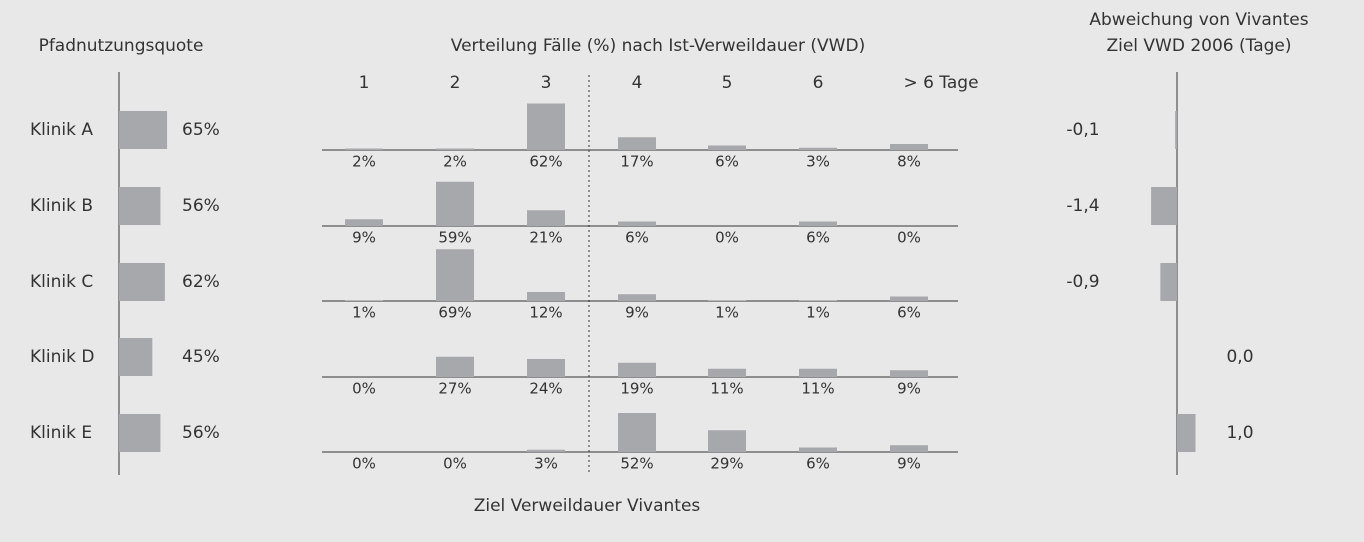  What do you see at coordinates (1198, 46) in the screenshot?
I see `chart-title: Ziel VWD 2006 (Tage)` at bounding box center [1198, 46].